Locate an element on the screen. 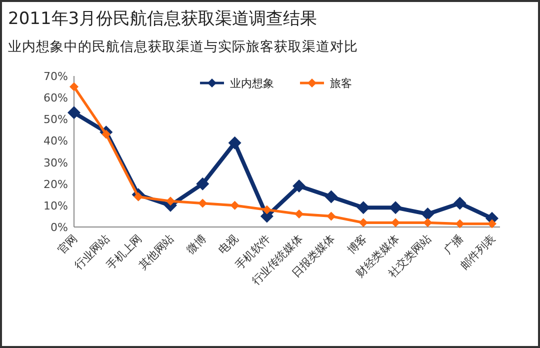 This screenshot has width=540, height=348. x-tick-label: 官网 is located at coordinates (67, 244).